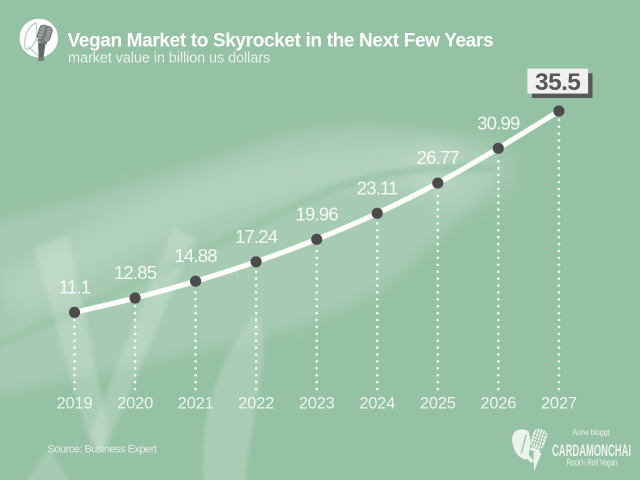 The width and height of the screenshot is (640, 480). What do you see at coordinates (256, 404) in the screenshot?
I see `svg-text: 2022` at bounding box center [256, 404].